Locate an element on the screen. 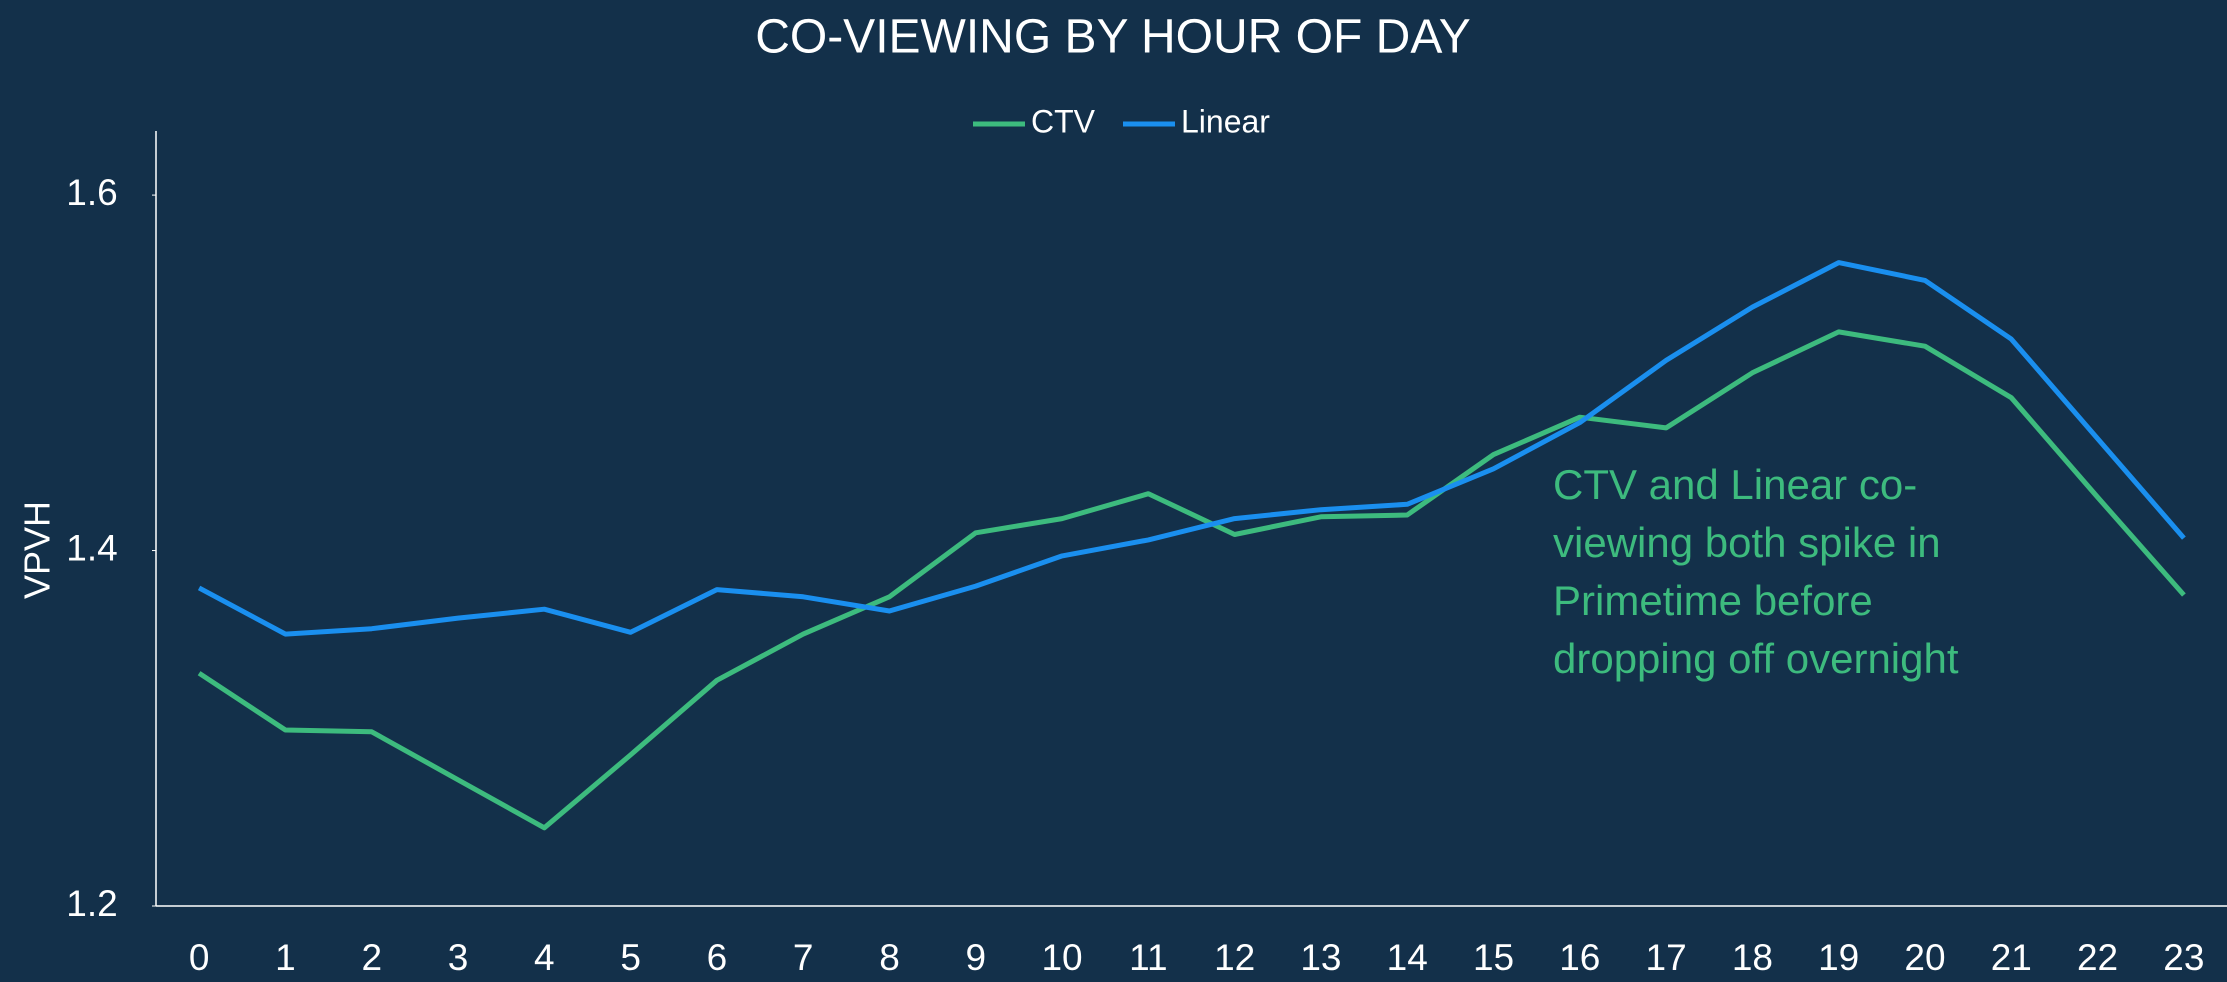  chart-title: CO-VIEWING BY HOUR OF DAY is located at coordinates (1113, 37).